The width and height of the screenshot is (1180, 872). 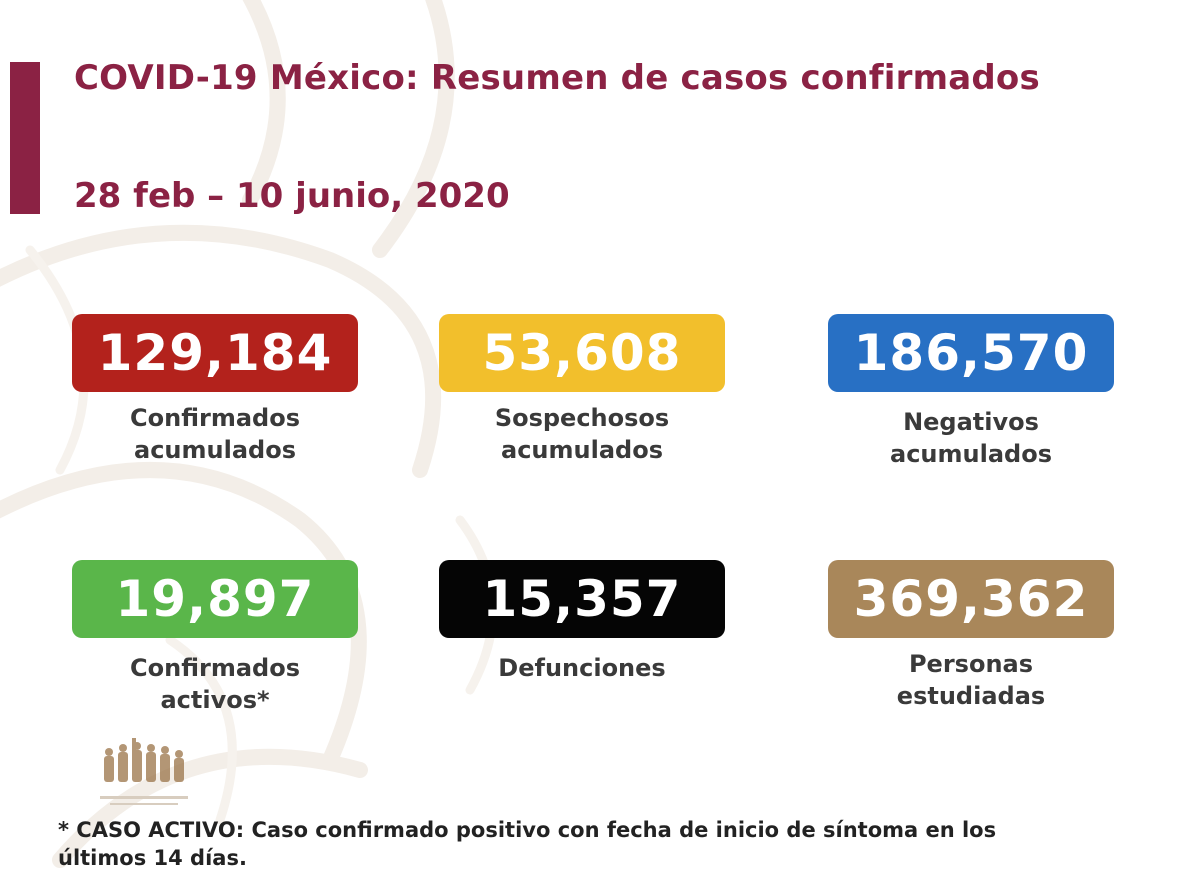 I want to click on stat-negativos-acumulados: 186,570 Negativos acumulados, so click(x=971, y=392).